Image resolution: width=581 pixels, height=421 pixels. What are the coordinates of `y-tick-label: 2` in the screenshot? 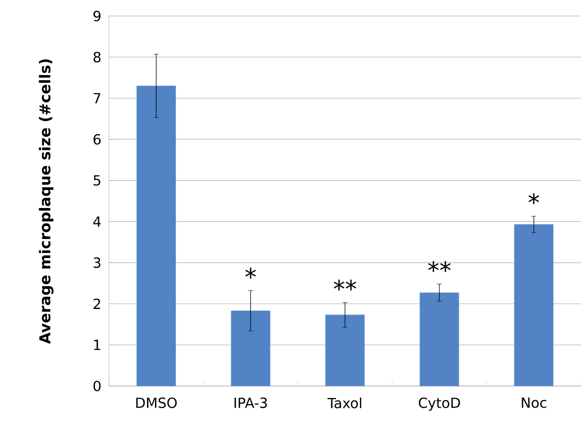 It's located at (97, 303).